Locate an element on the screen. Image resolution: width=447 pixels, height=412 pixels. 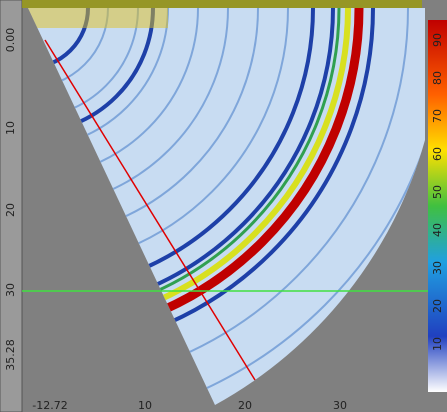
scale-label: 10 is located at coordinates (437, 344).